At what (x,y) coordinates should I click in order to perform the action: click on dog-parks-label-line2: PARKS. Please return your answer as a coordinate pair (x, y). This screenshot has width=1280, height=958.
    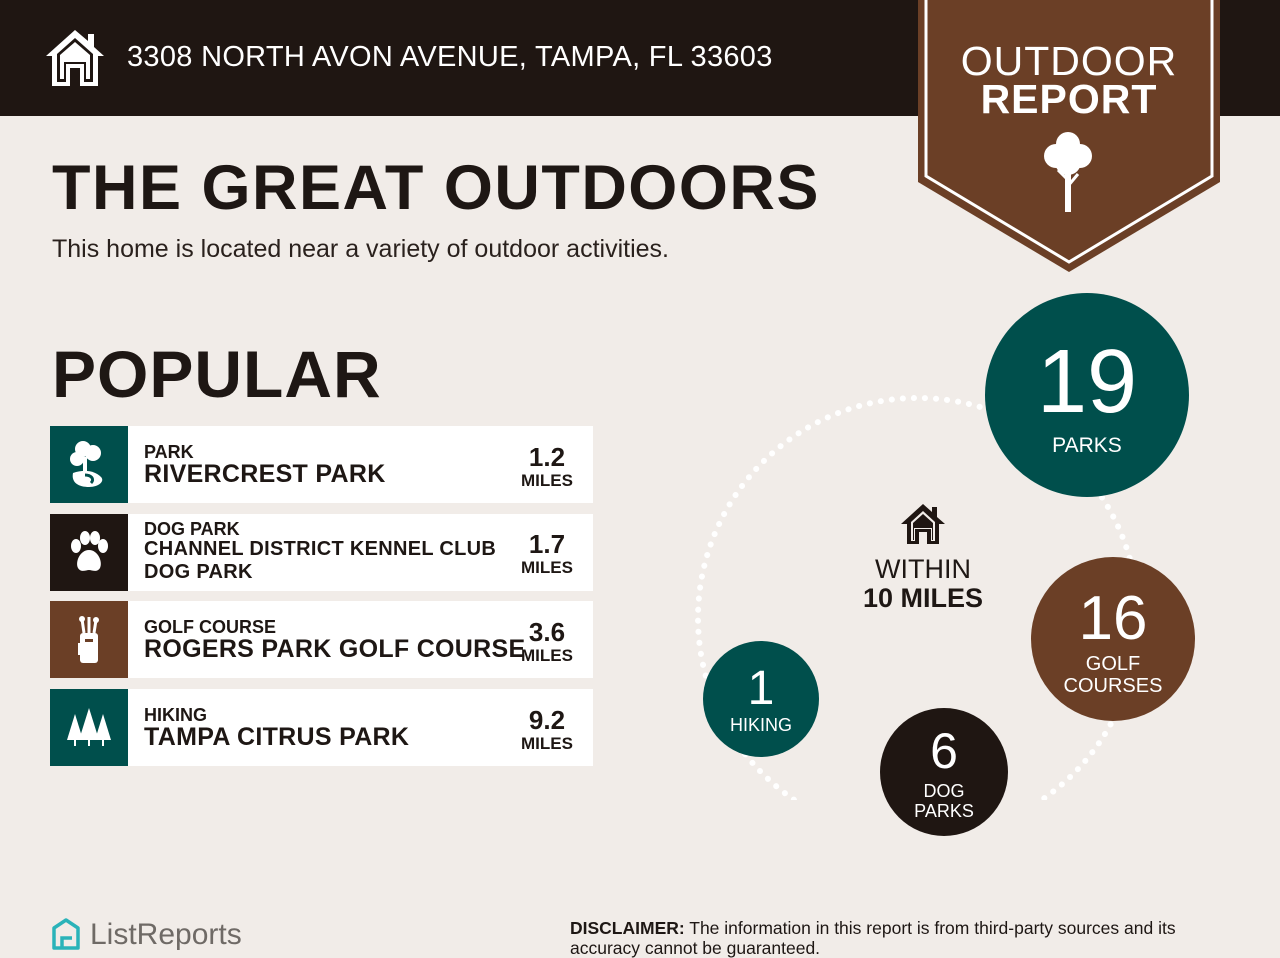
    Looking at the image, I should click on (944, 811).